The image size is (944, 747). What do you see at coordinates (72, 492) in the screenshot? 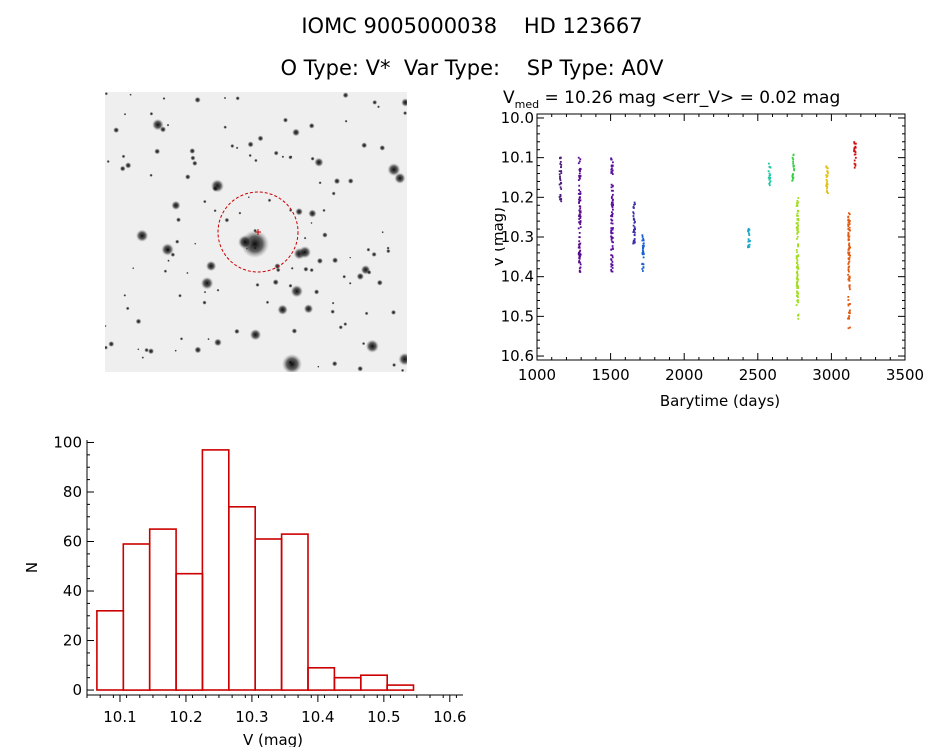
I see `y-tick-label: 80` at bounding box center [72, 492].